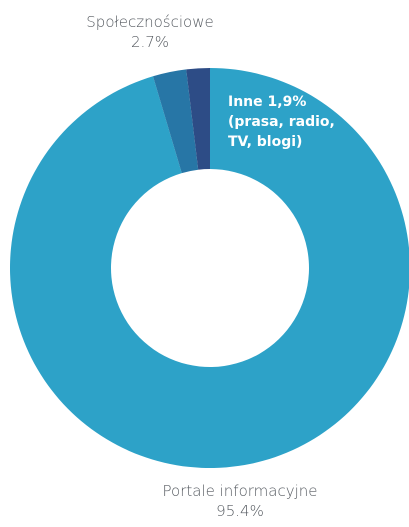 This screenshot has width=409, height=527. Describe the element at coordinates (175, 121) in the screenshot. I see `slice-social` at that location.